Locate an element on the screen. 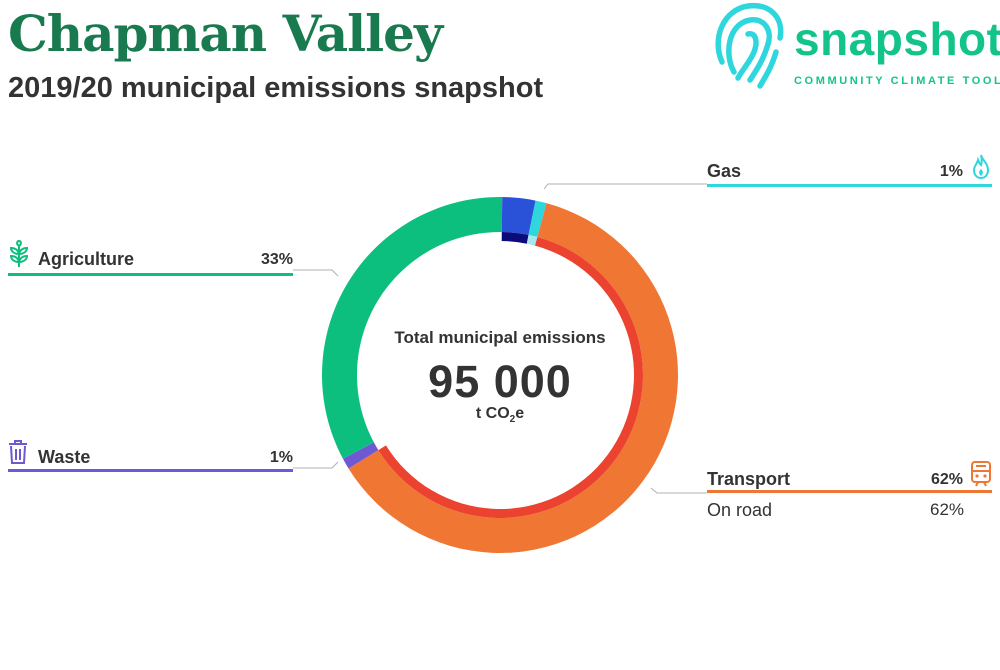 The height and width of the screenshot is (670, 1000). fingerprint-icon is located at coordinates (749, 45).